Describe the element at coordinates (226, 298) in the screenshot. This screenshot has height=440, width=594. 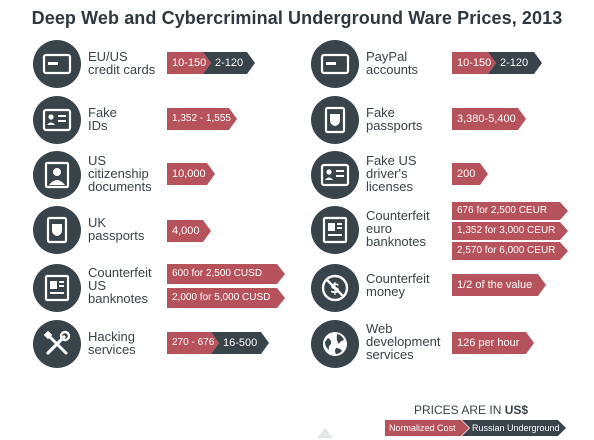
I see `normalized-cost-tag: 2,000 for 5,000 CUSD` at that location.